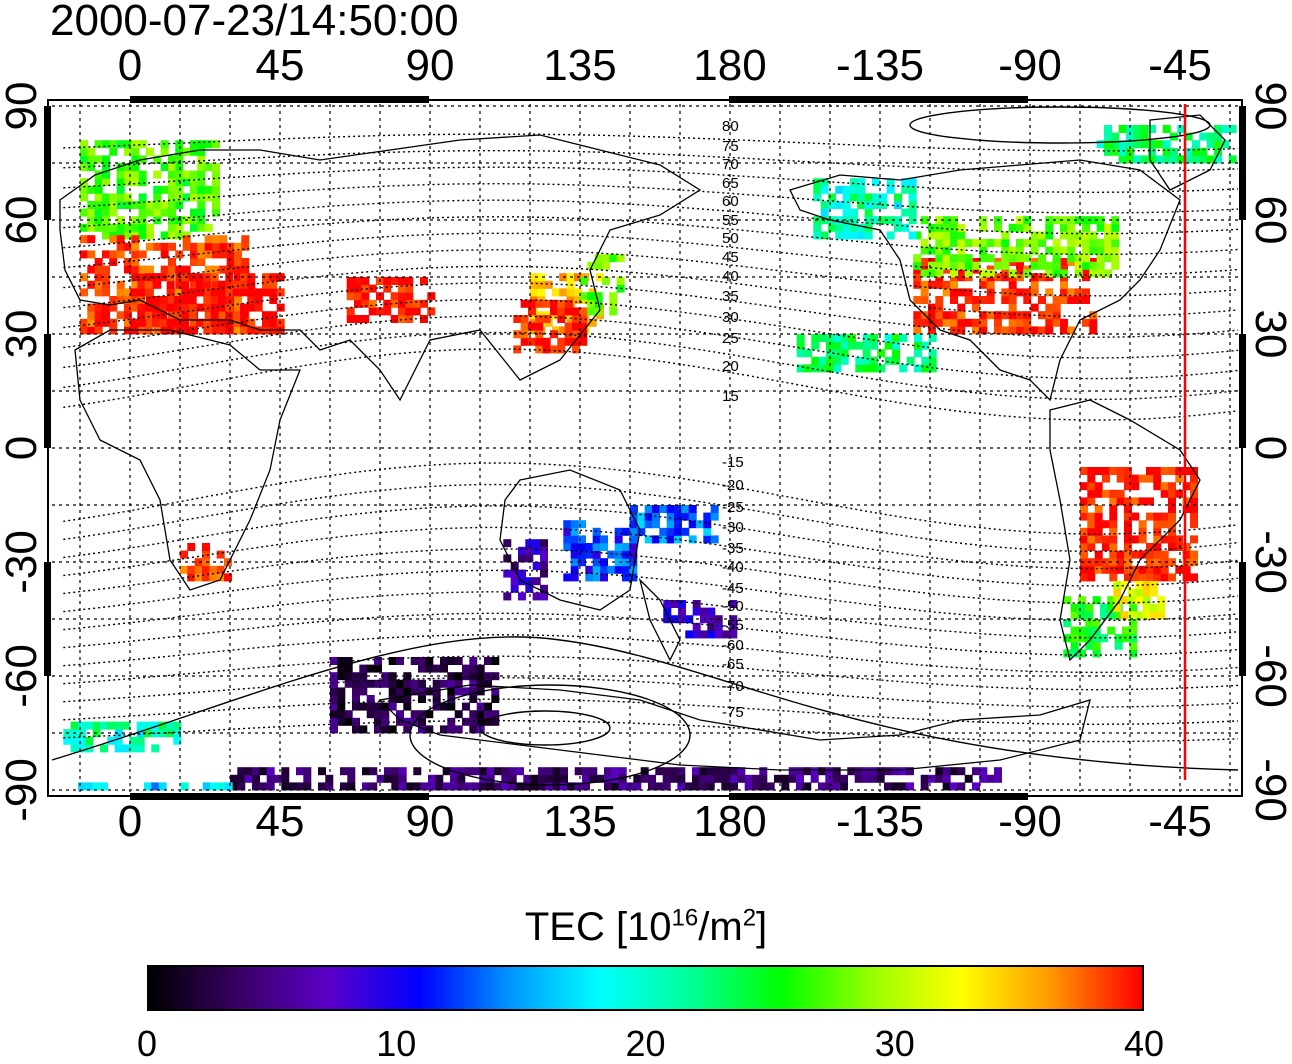 The height and width of the screenshot is (1064, 1292). Describe the element at coordinates (550, 735) in the screenshot. I see `polar-contour-south` at that location.